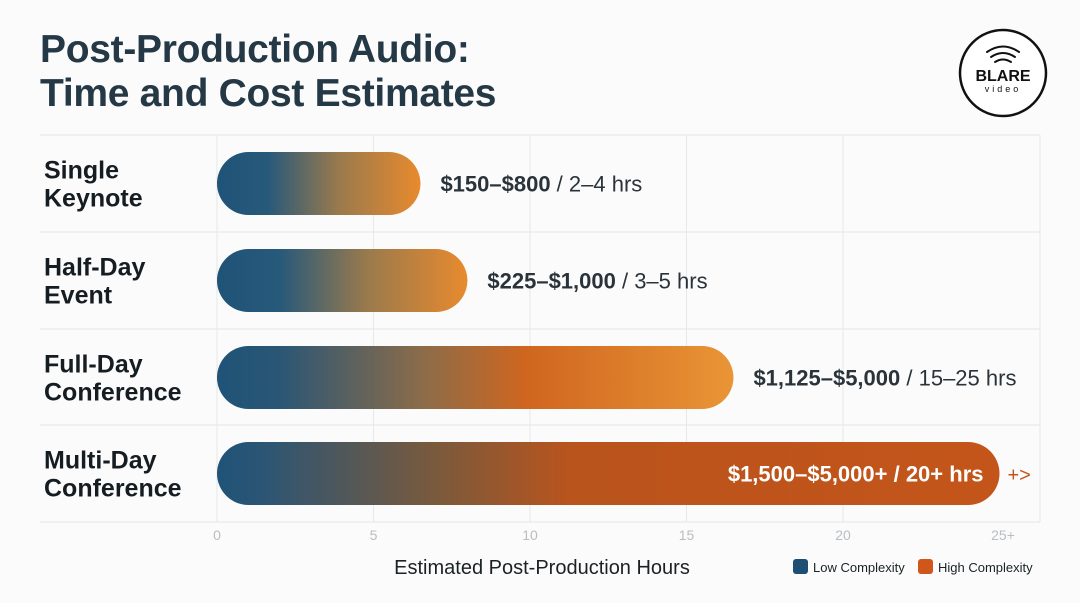 Image resolution: width=1080 pixels, height=603 pixels. What do you see at coordinates (687, 535) in the screenshot?
I see `x-tick-label: 15` at bounding box center [687, 535].